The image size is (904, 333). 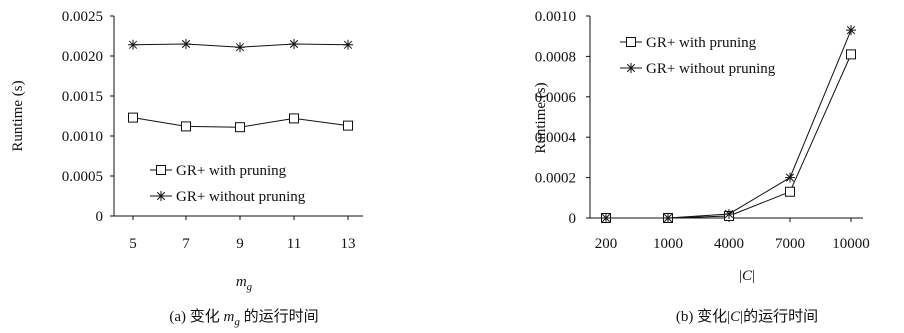 I want to click on y-tick-label: 0.0025, so click(x=82, y=17).